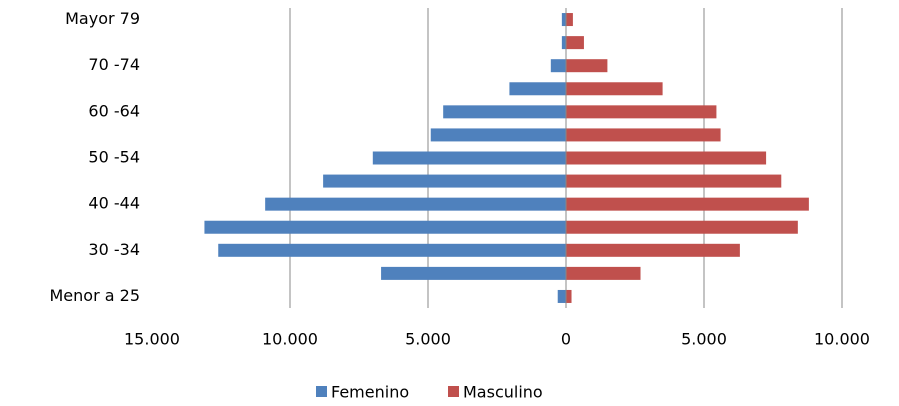 The height and width of the screenshot is (406, 899). Describe the element at coordinates (102, 18) in the screenshot. I see `y-tick-label: Mayor 79` at that location.